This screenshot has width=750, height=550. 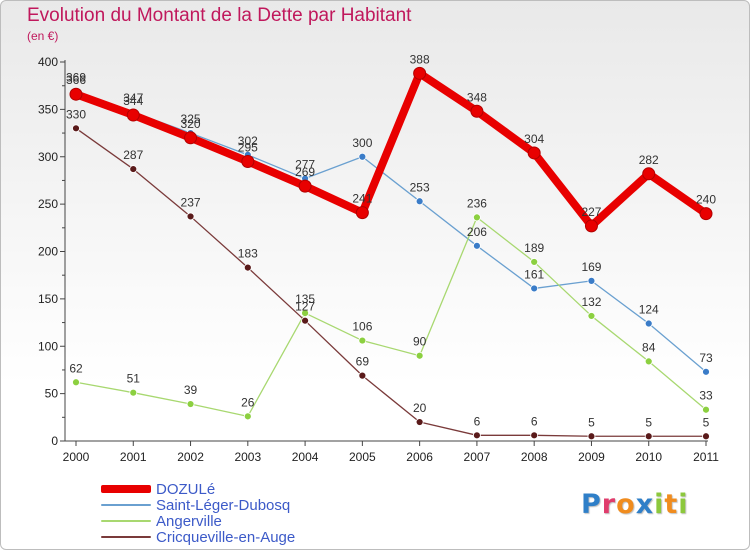 I want to click on y-tick-label: 400, so click(x=48, y=62).